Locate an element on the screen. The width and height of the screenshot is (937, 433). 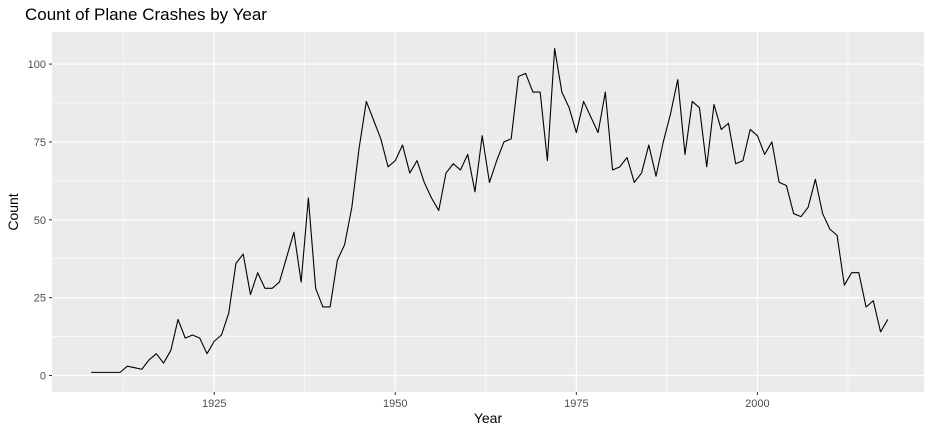
y-tick-label: 75 is located at coordinates (40, 143).